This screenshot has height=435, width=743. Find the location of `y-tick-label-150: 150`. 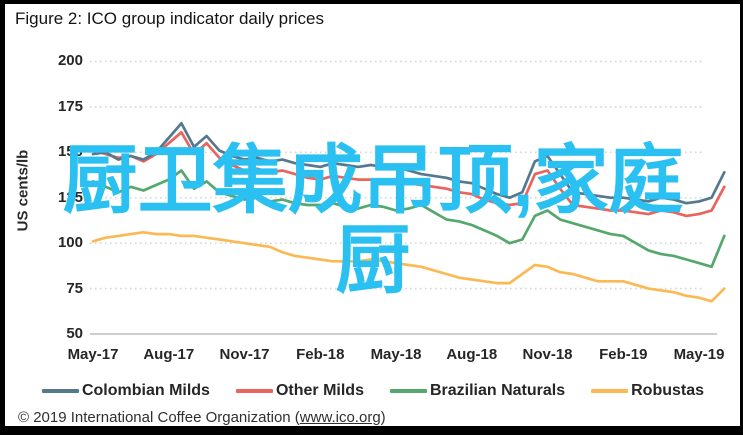

y-tick-label-150: 150 is located at coordinates (70, 152).